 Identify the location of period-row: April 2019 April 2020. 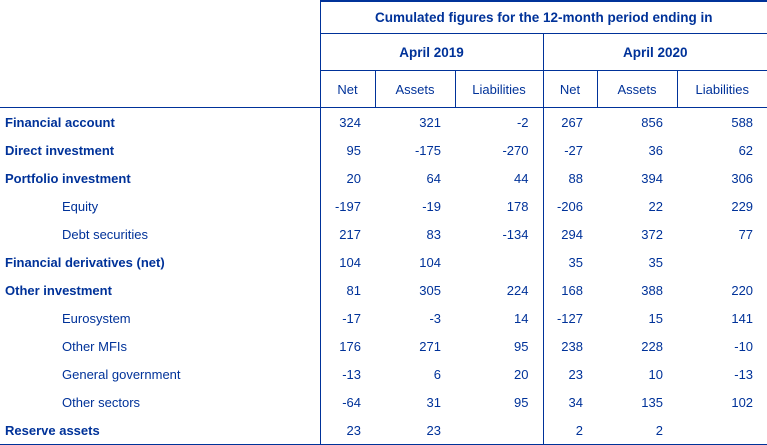
(383, 52).